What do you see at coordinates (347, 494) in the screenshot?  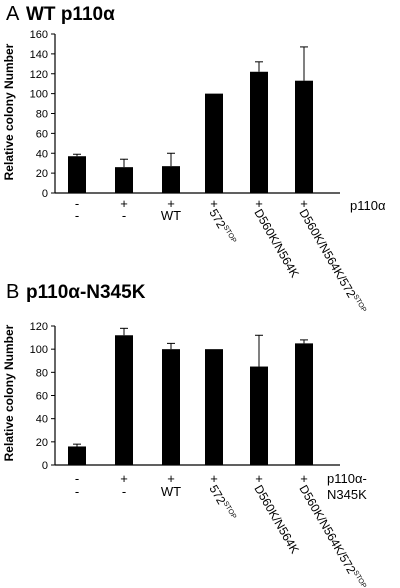 I see `panel-b-series-label: N345K` at bounding box center [347, 494].